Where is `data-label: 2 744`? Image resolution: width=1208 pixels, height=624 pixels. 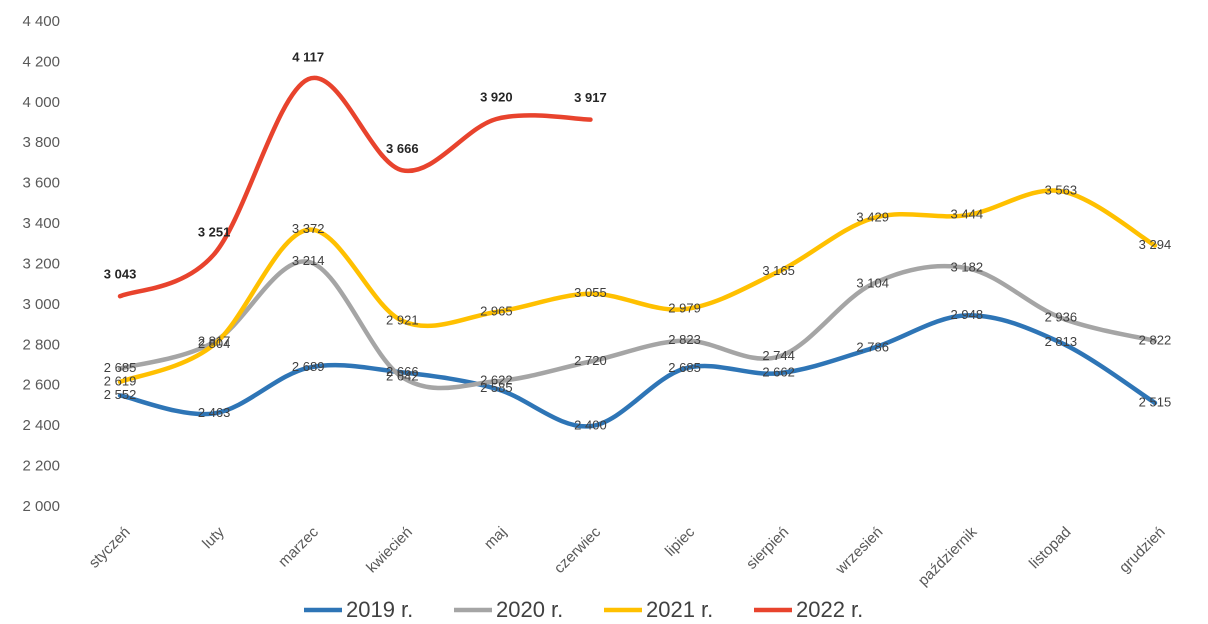 data-label: 2 744 is located at coordinates (778, 355).